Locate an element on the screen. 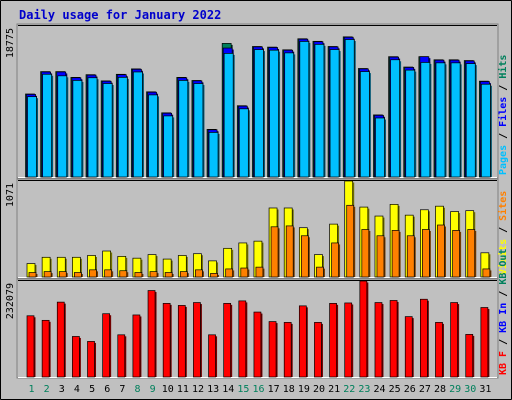 The height and width of the screenshot is (400, 512). x-tick-day-8: 8 is located at coordinates (137, 389).